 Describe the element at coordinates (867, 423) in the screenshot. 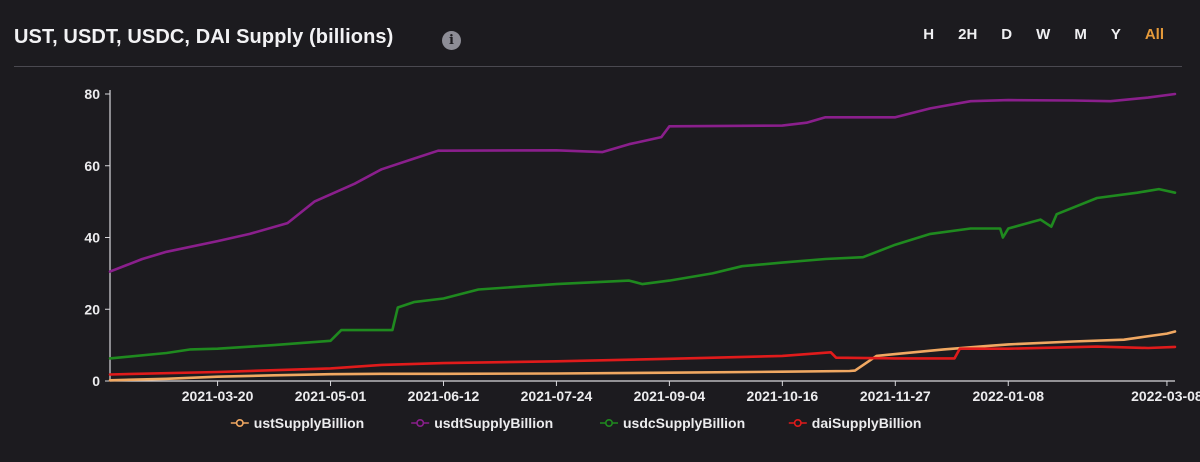

I see `legend-label: daiSupplyBillion` at that location.